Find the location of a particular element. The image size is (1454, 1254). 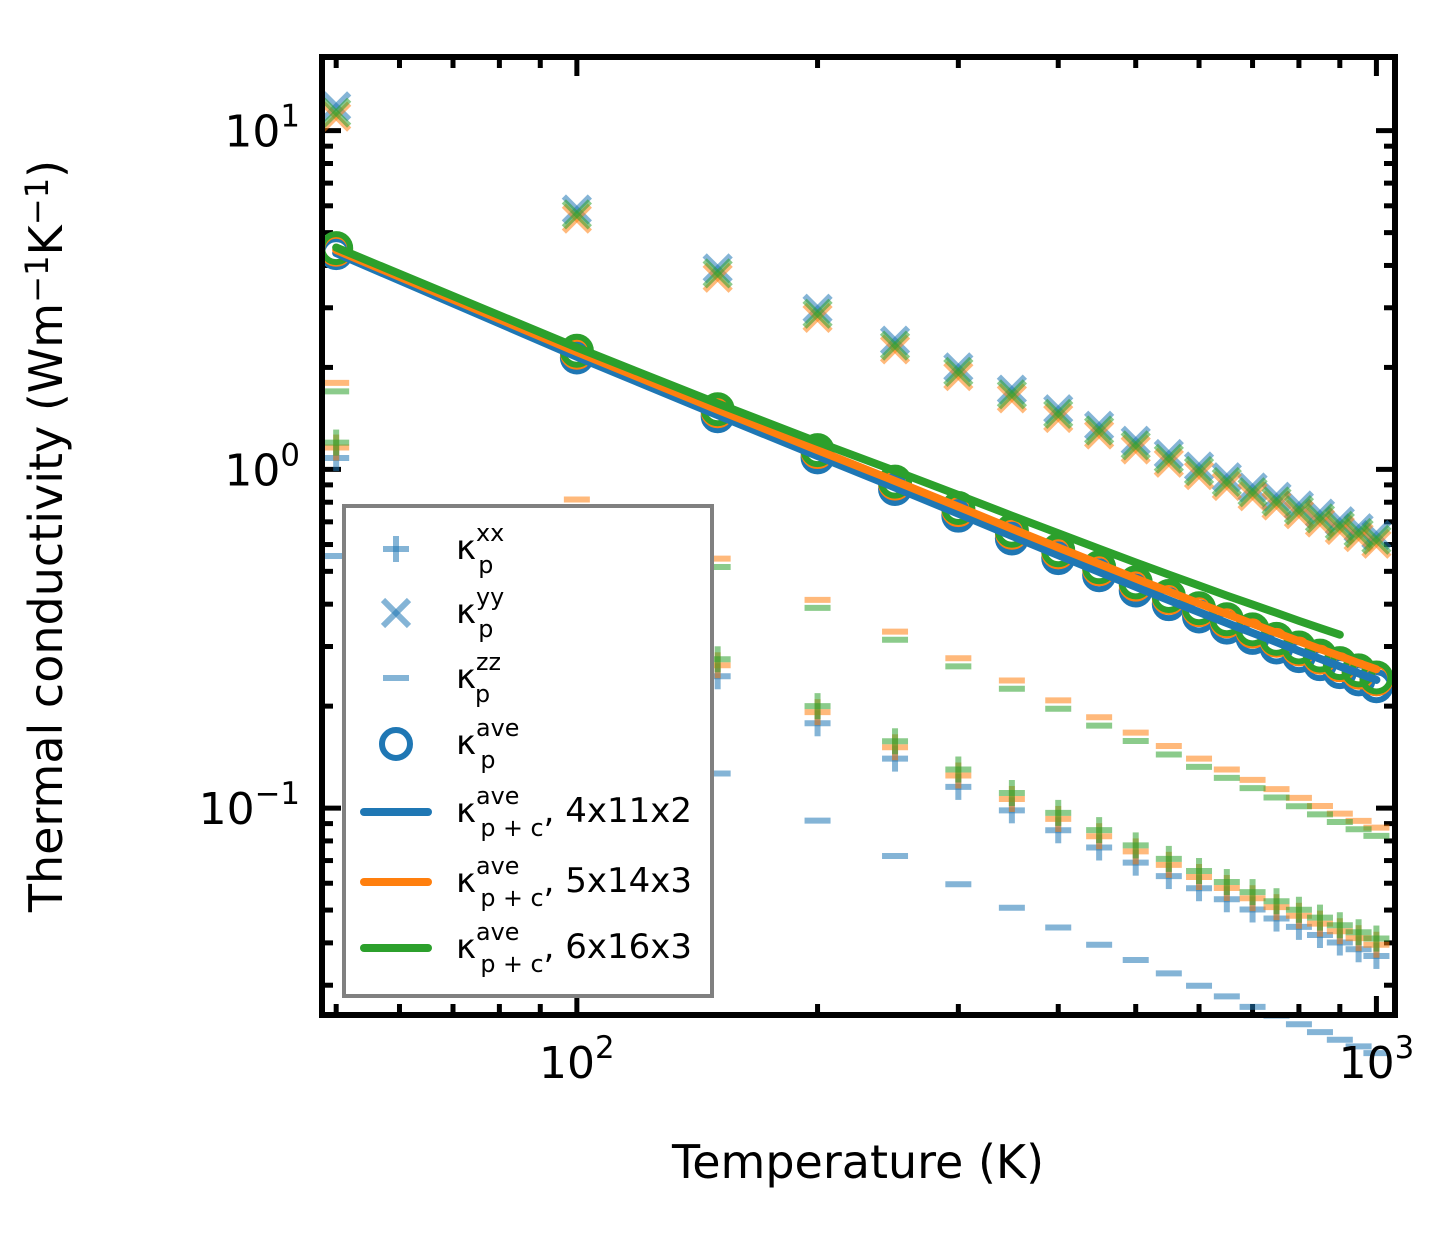

legend-entry-1: κyy p is located at coordinates (442, 613).